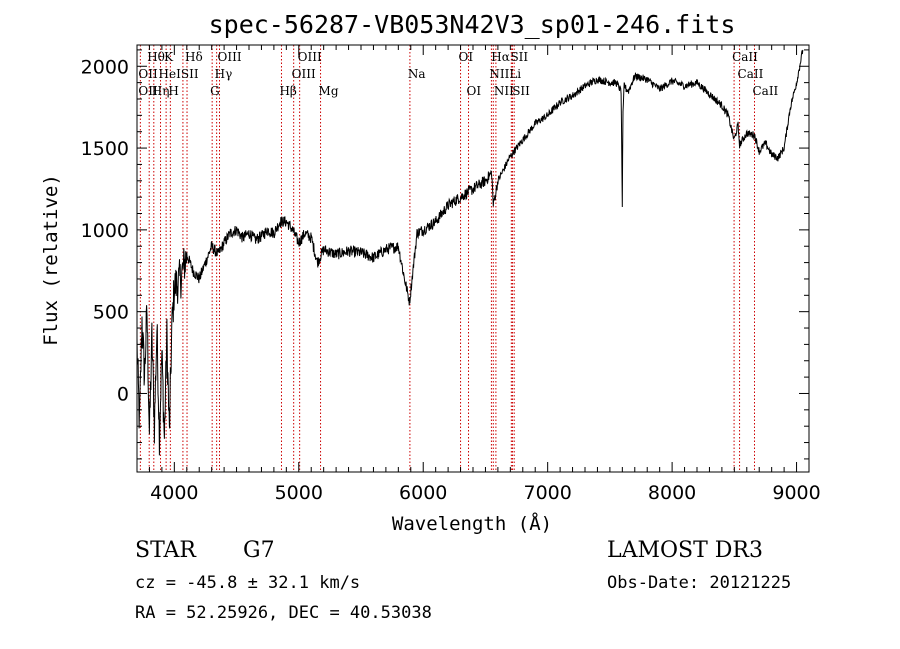 The height and width of the screenshot is (649, 900). I want to click on line-label: Hγ, so click(224, 74).